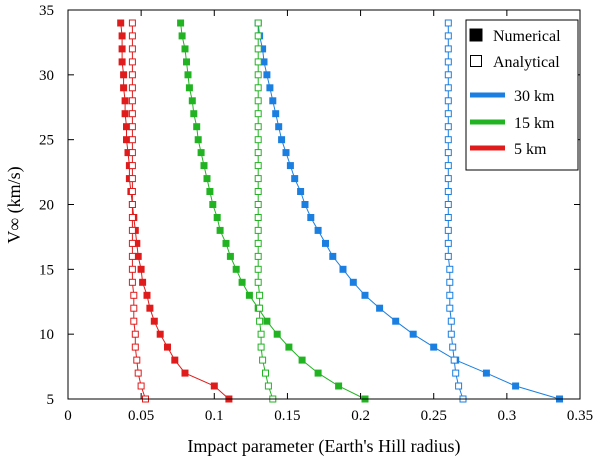 The image size is (600, 460). Describe the element at coordinates (448, 88) in the screenshot. I see `point-30-km-analytical-v29` at that location.